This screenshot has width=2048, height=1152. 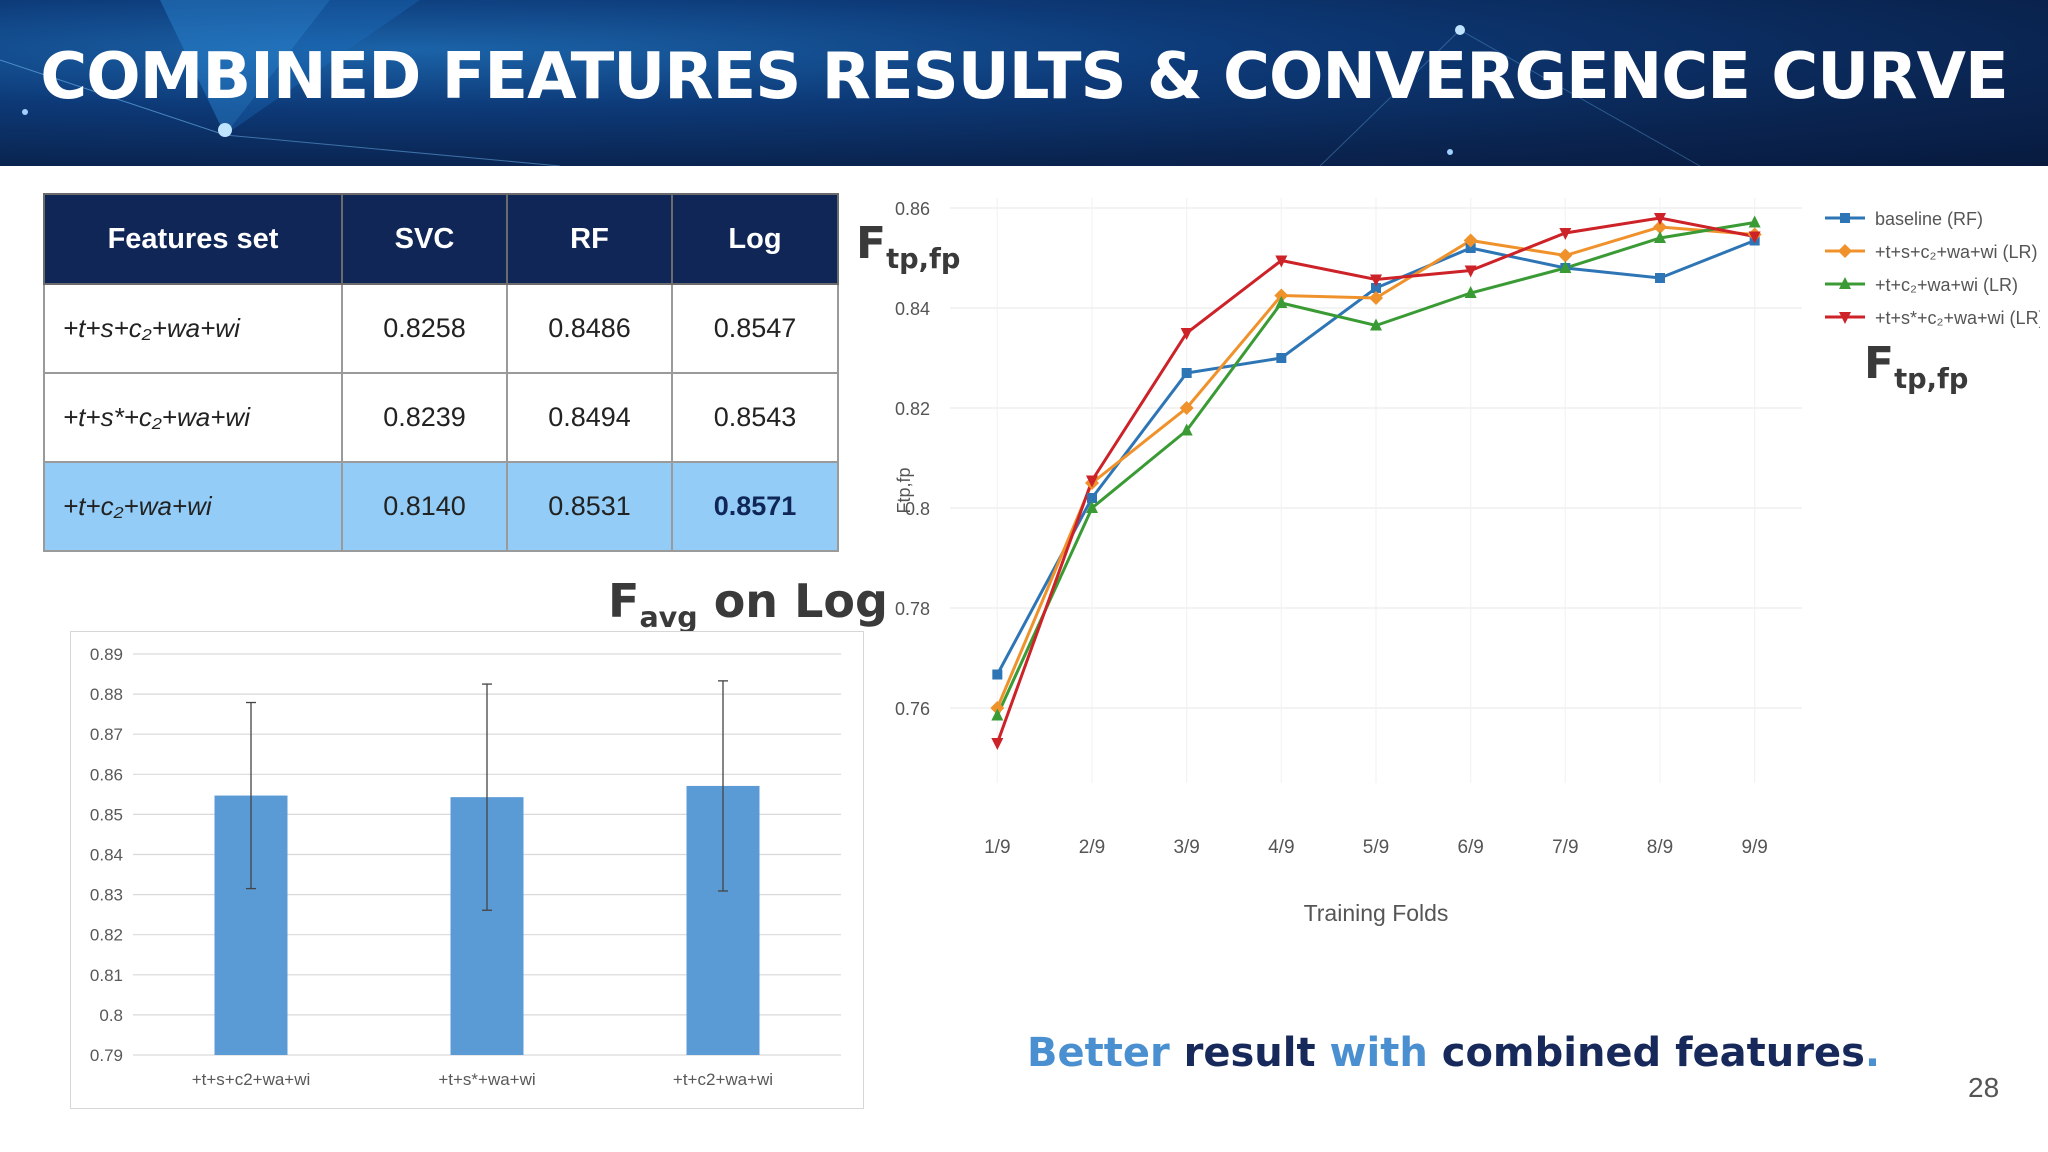 What do you see at coordinates (912, 309) in the screenshot?
I see `line-y-tick-label: 0.84` at bounding box center [912, 309].